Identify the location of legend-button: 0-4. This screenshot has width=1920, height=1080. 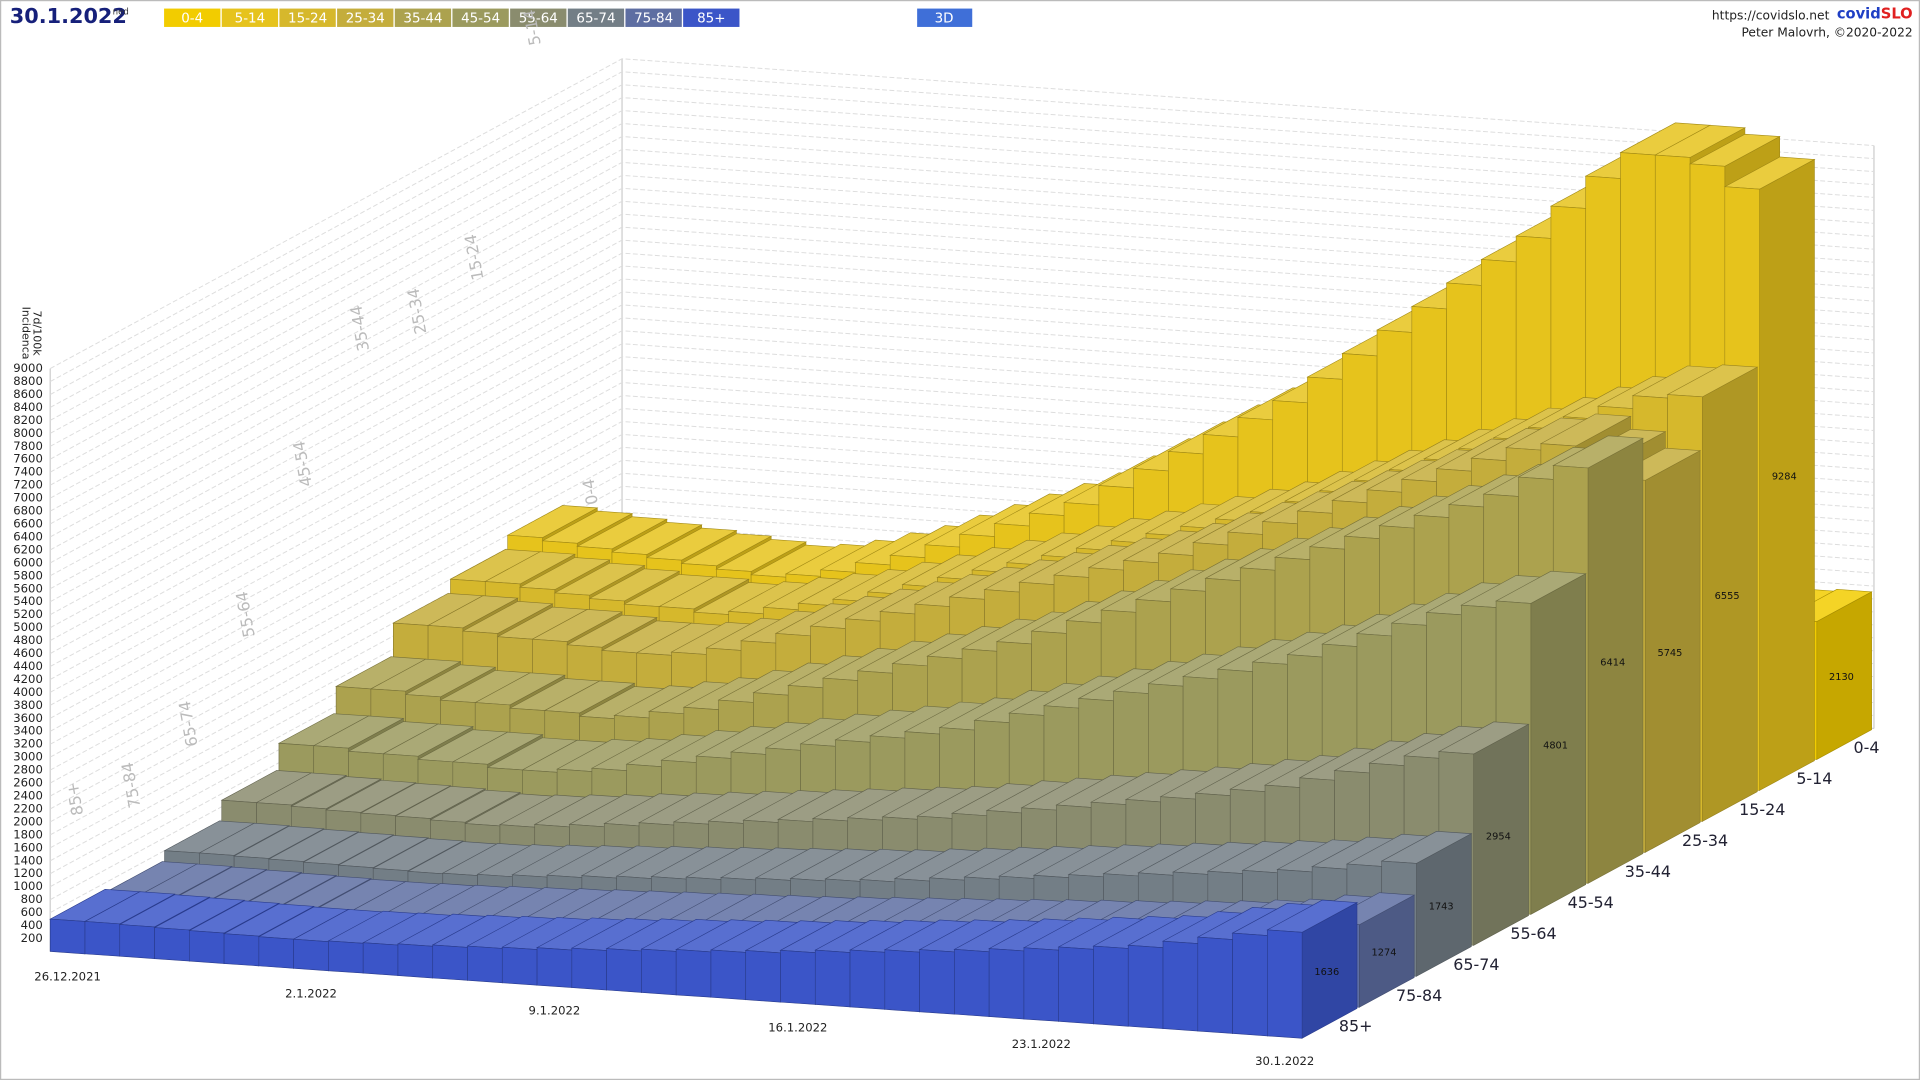
(192, 17).